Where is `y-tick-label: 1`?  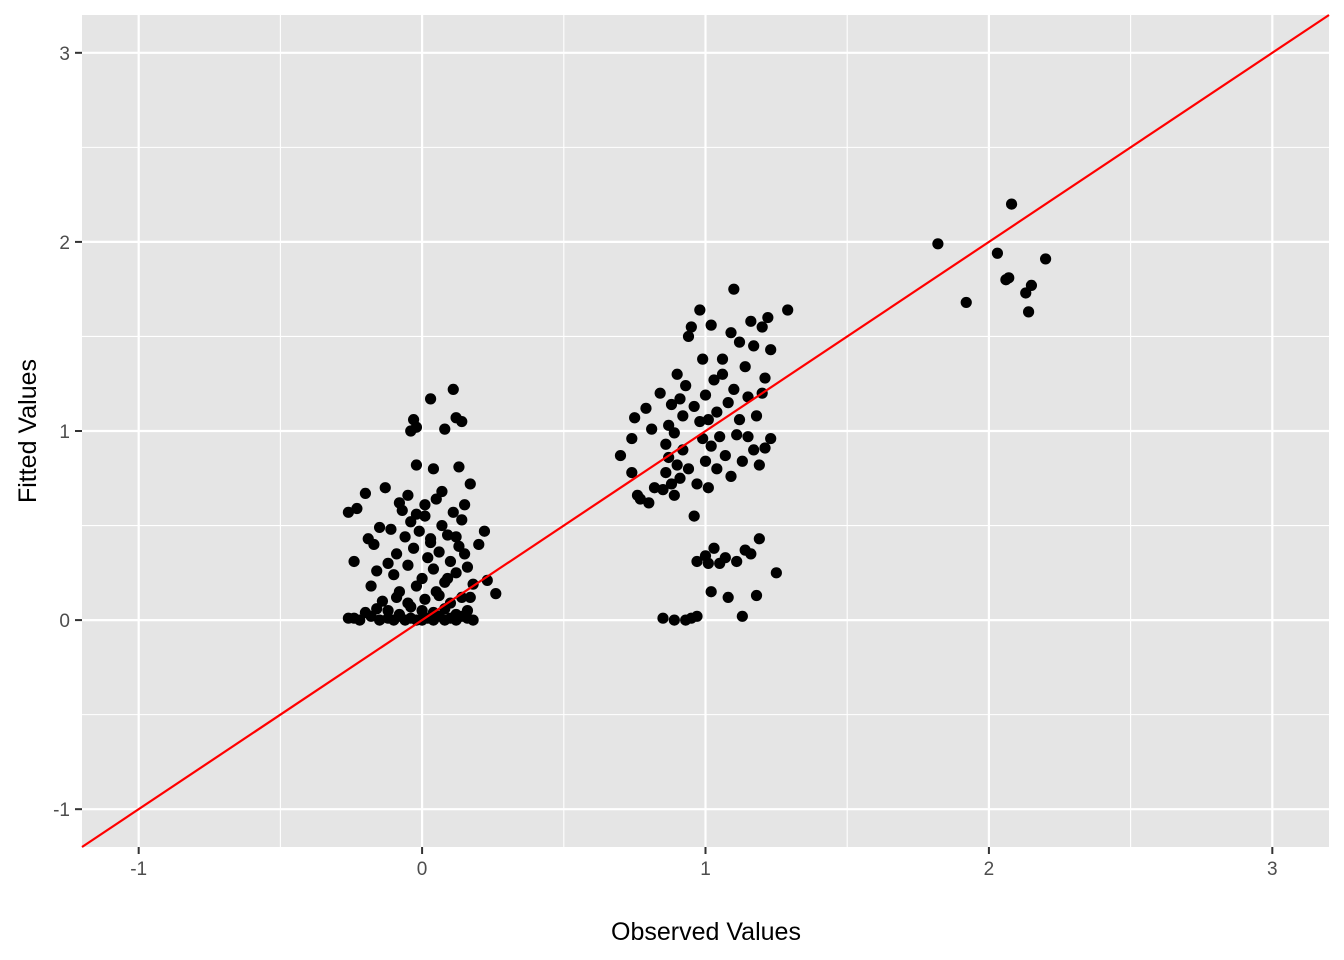 y-tick-label: 1 is located at coordinates (64, 432).